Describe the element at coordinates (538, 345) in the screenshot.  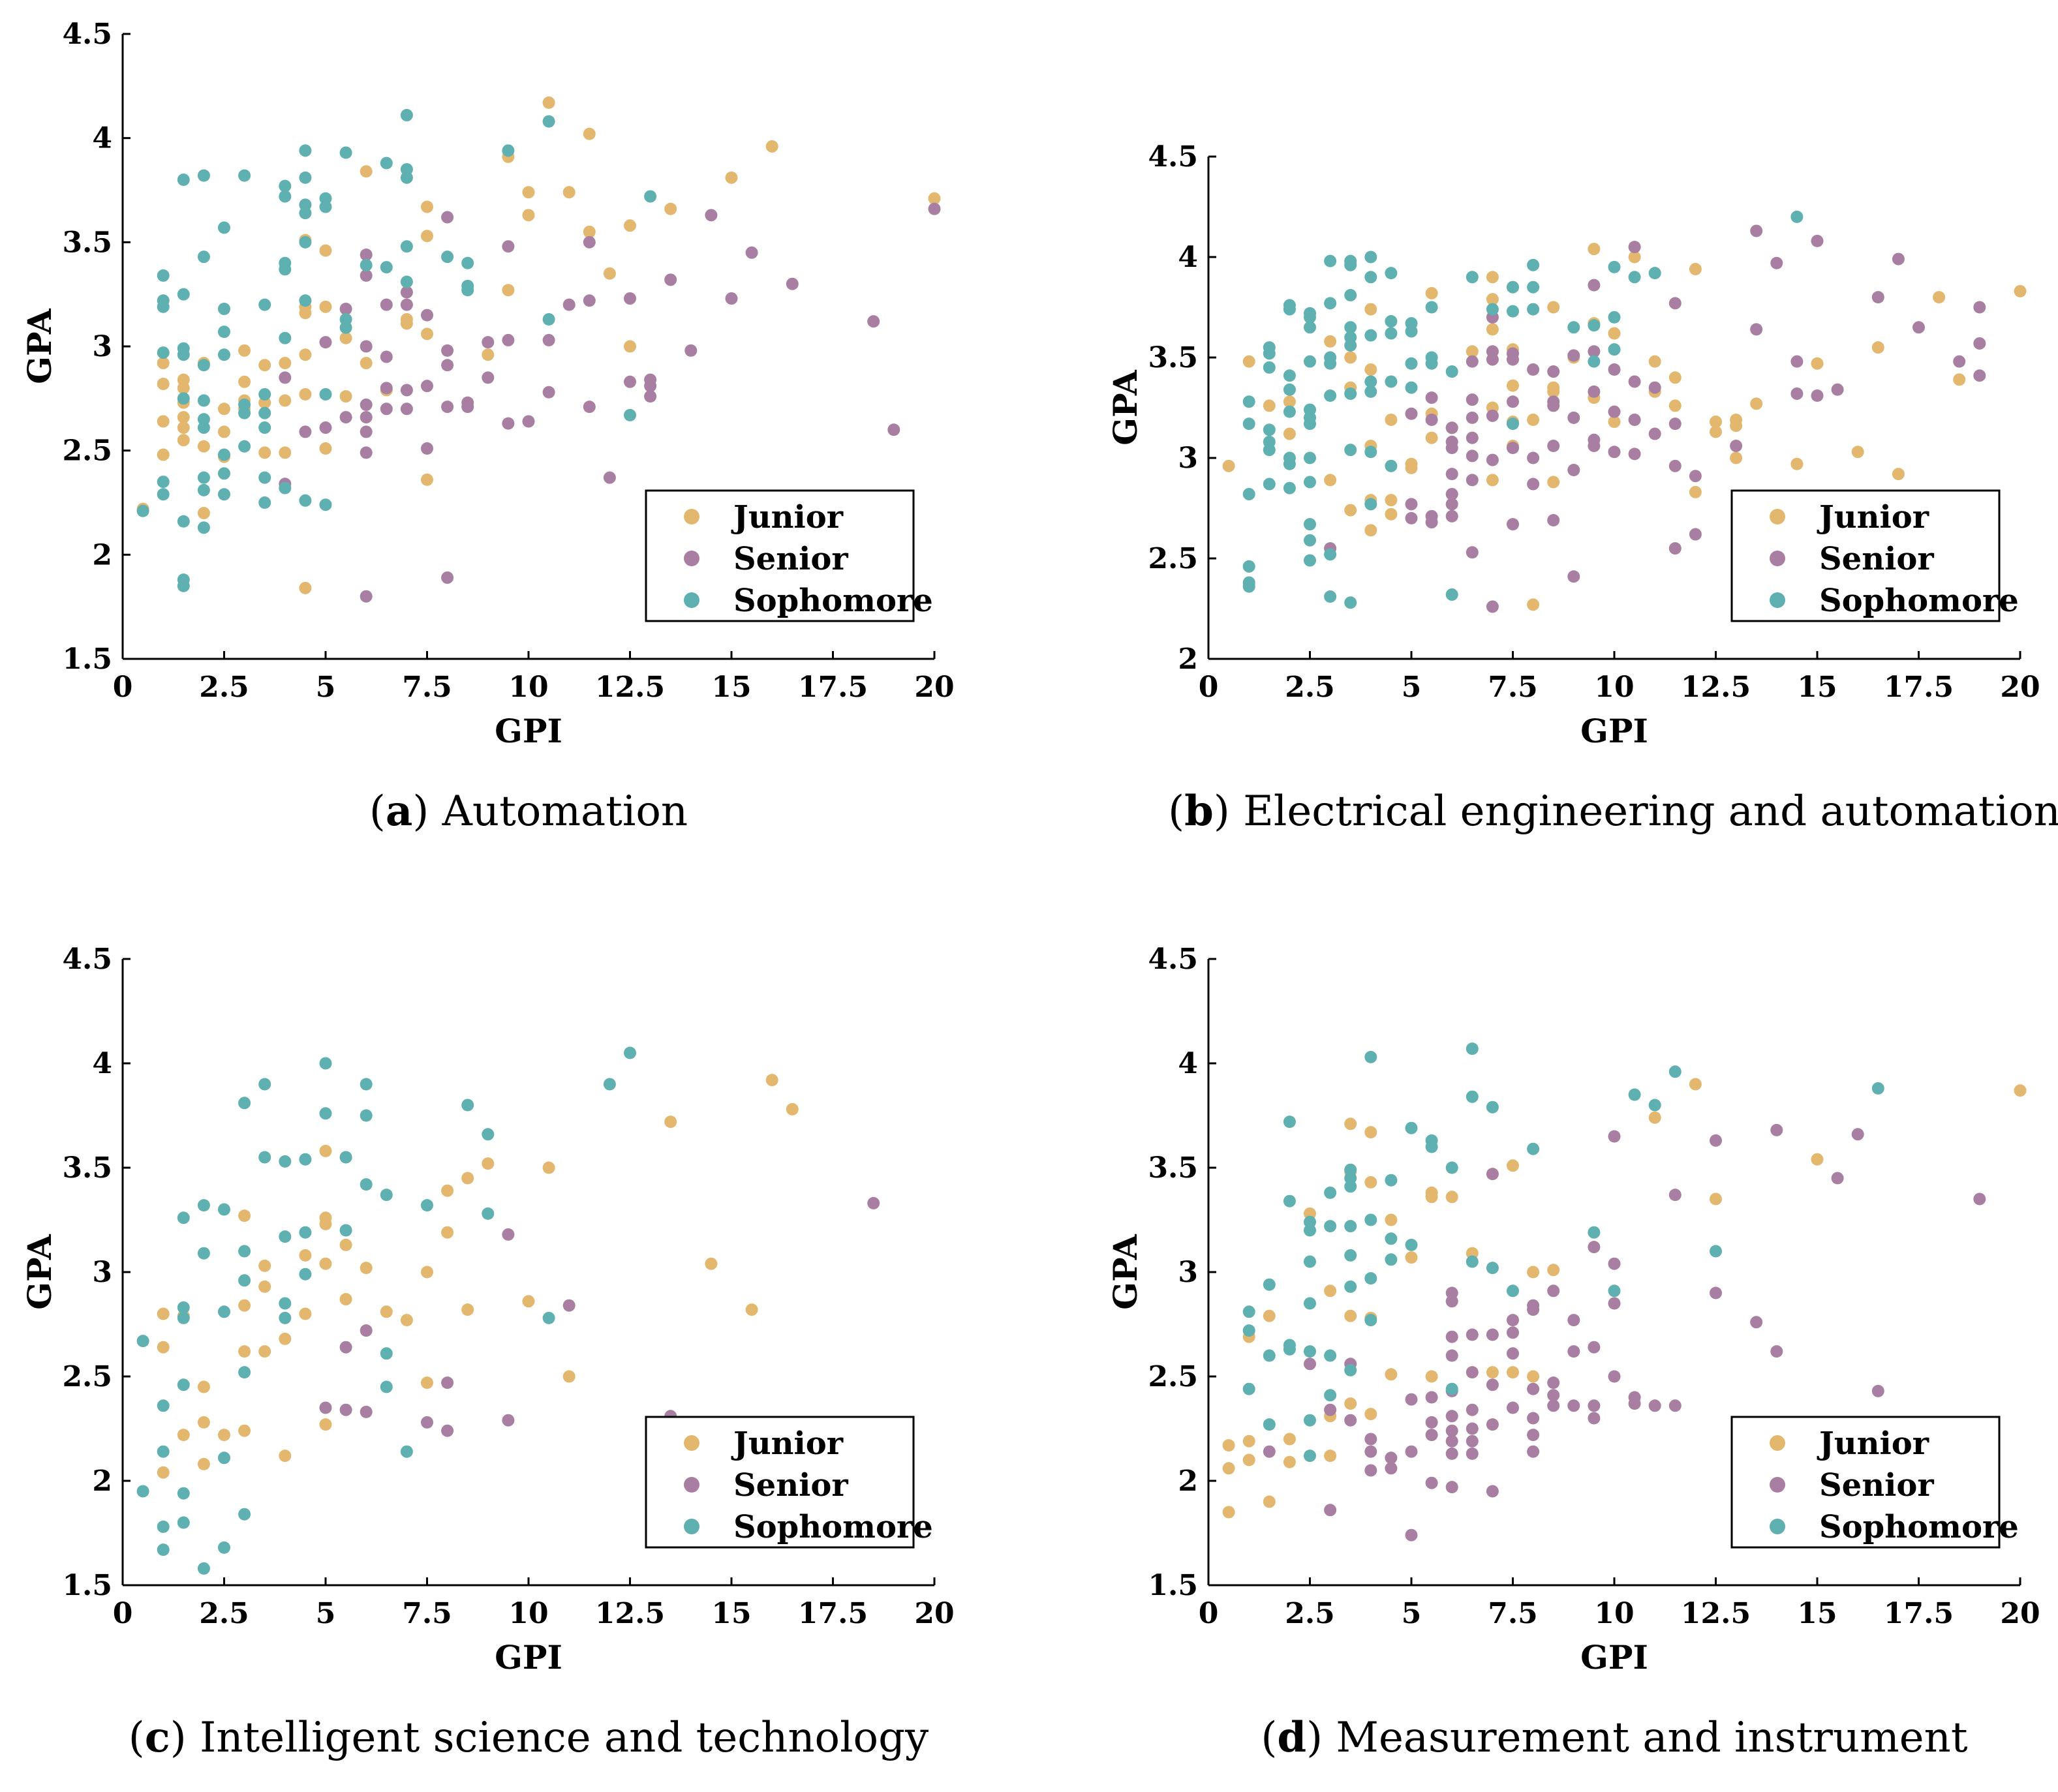
I see `series-junior` at that location.